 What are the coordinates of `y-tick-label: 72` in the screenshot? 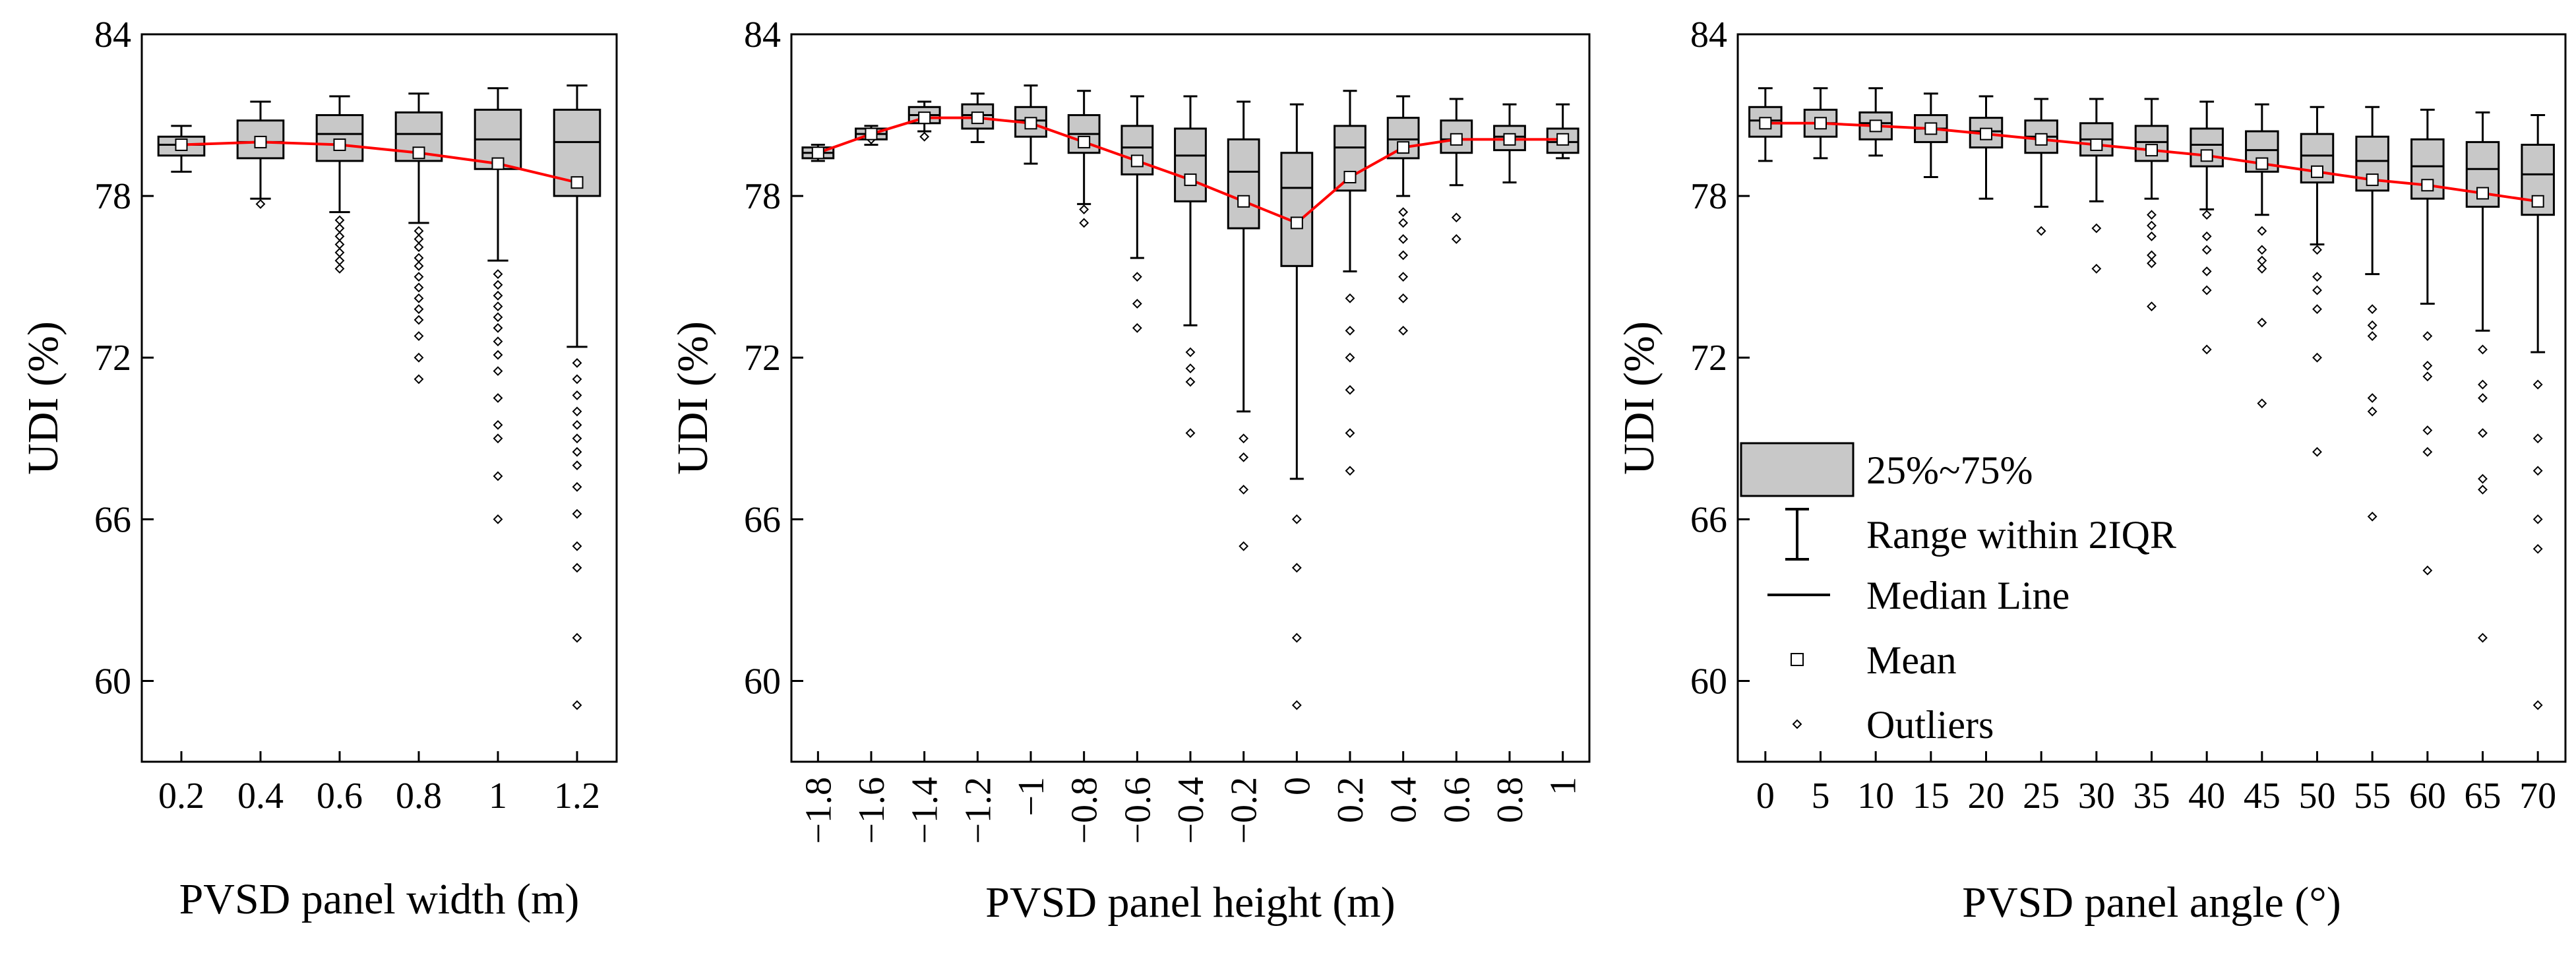 It's located at (1708, 358).